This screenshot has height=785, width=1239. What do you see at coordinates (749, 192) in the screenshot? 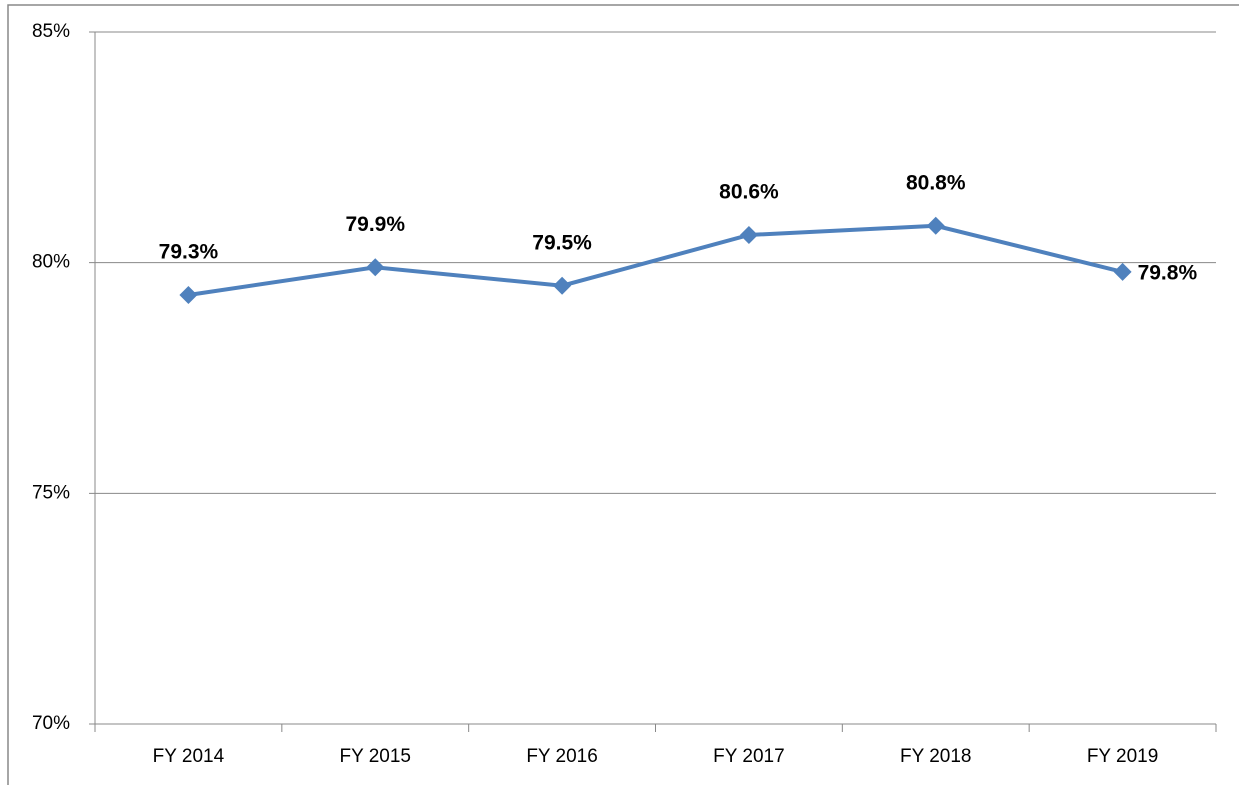
I see `value-label: 80.6%` at bounding box center [749, 192].